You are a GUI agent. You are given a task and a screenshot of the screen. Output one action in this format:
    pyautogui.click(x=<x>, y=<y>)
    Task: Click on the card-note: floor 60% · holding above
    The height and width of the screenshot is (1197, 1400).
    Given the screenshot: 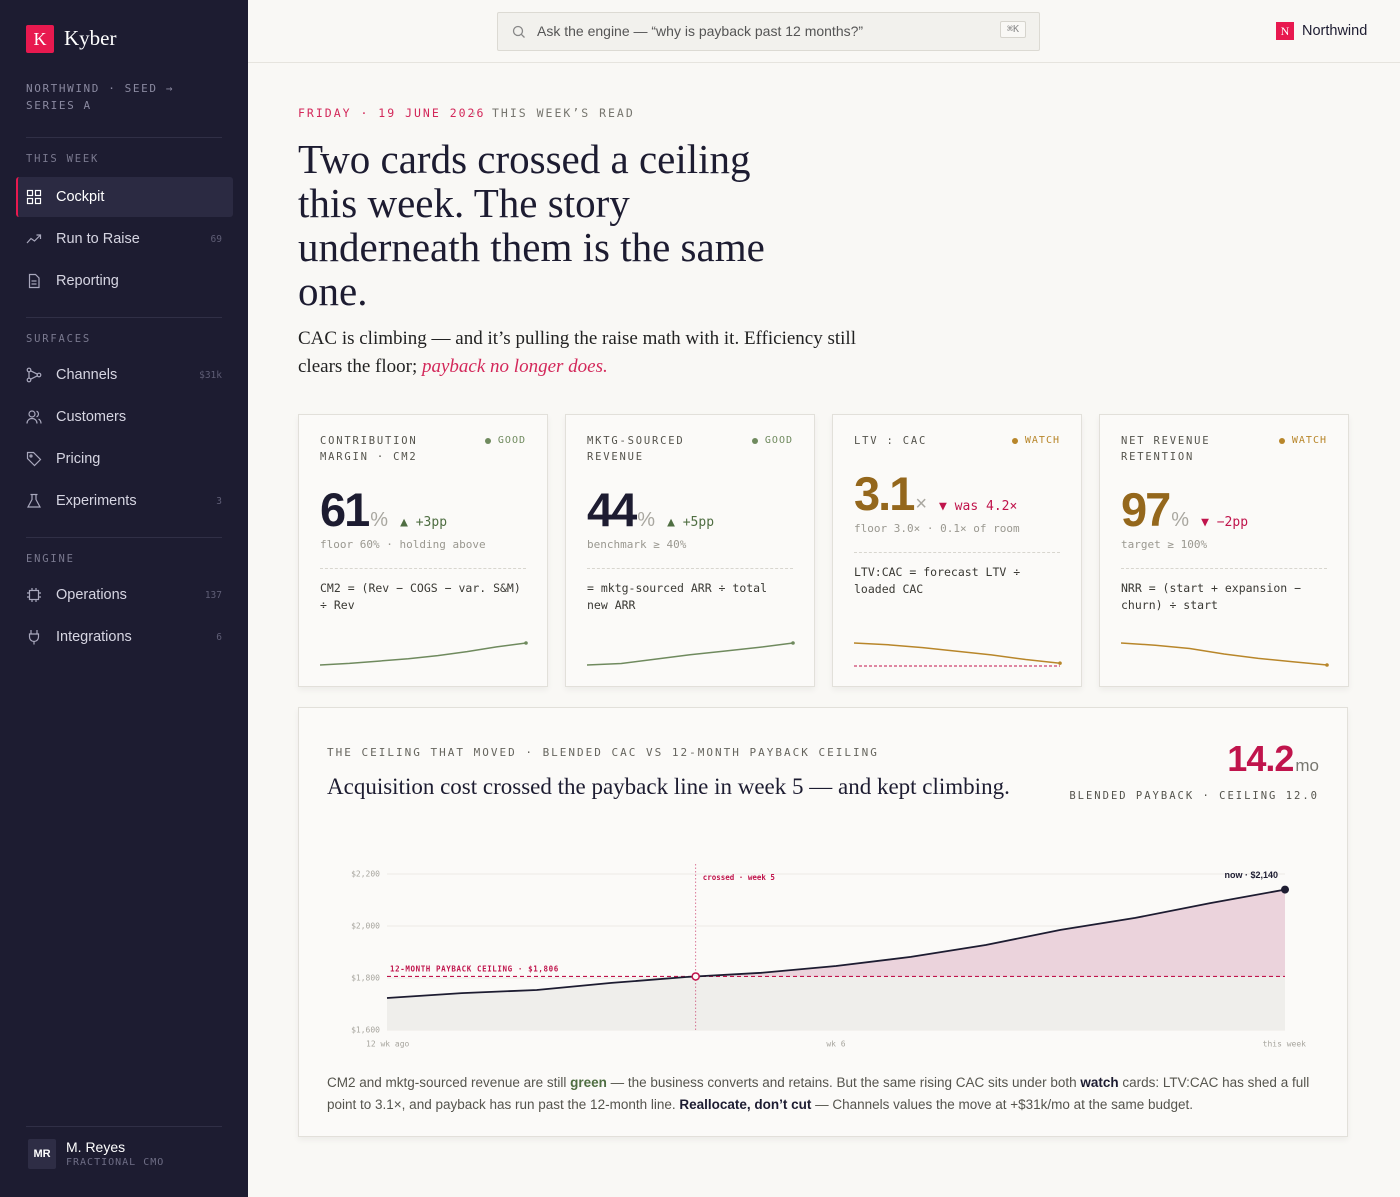 What is the action you would take?
    pyautogui.click(x=403, y=544)
    